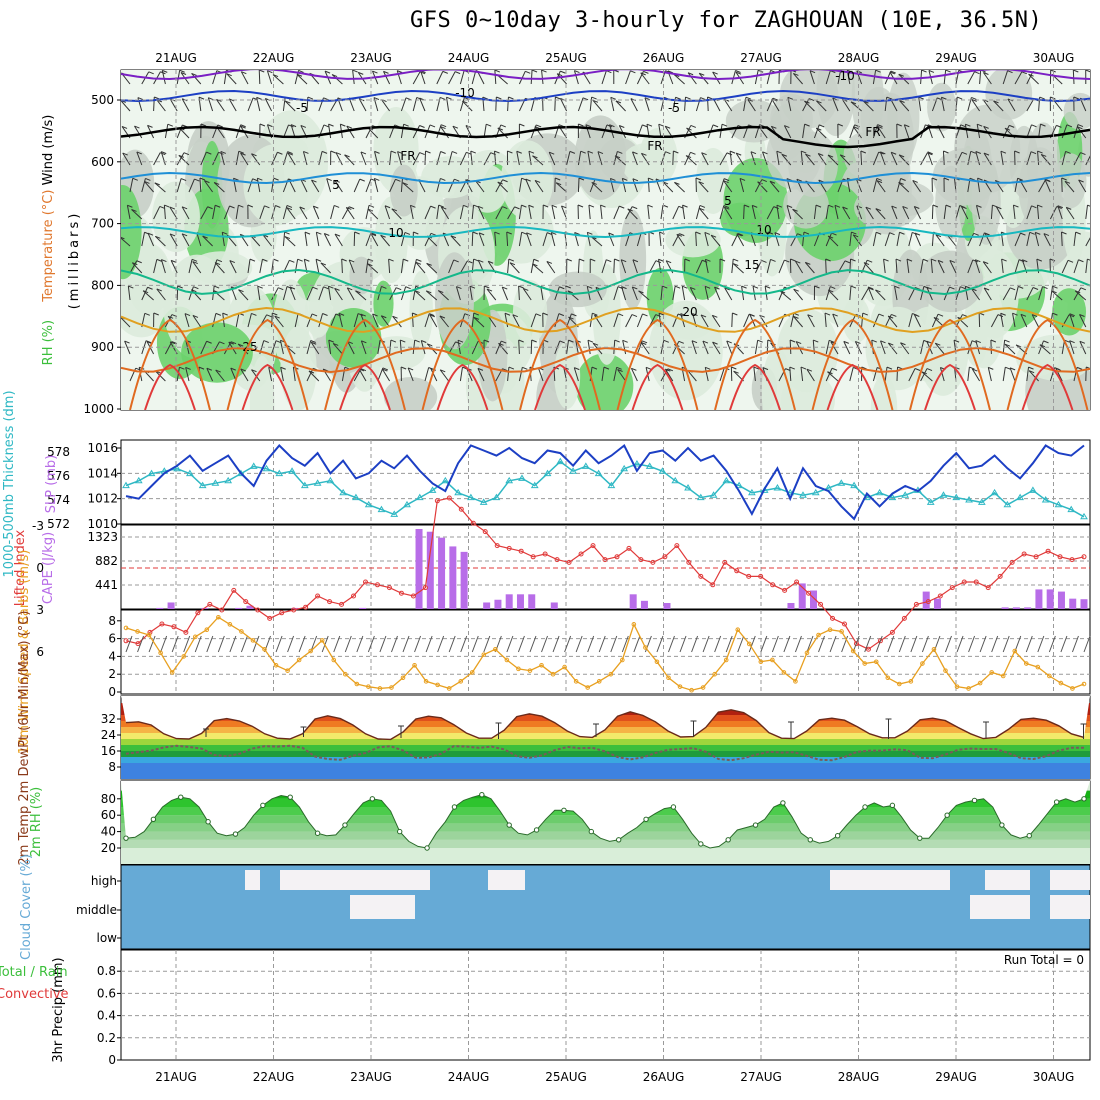  I want to click on stability-series, so click(605, 573).